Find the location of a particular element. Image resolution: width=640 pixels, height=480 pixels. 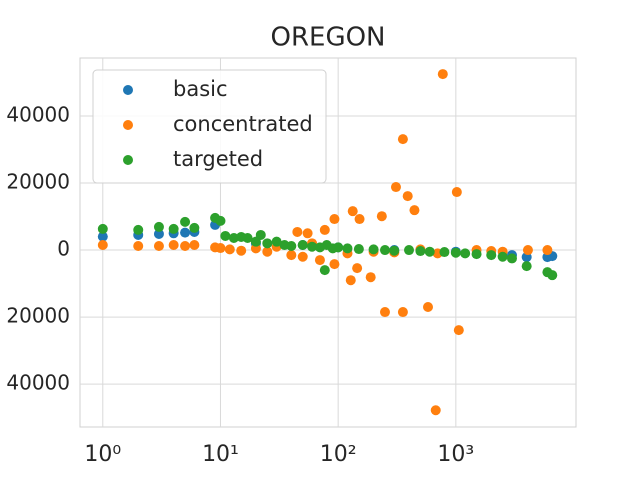

legend-label: concentrated is located at coordinates (243, 124).